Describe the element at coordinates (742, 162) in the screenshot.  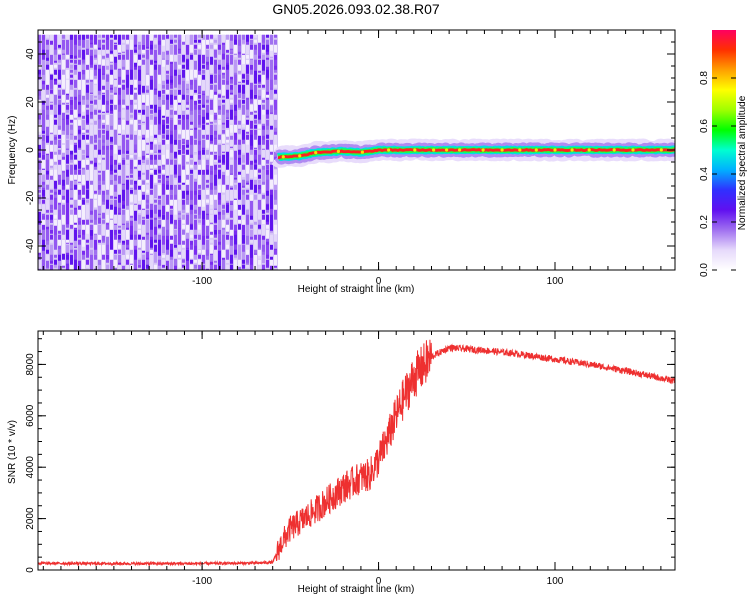
I see `colorbar-label: Normalized spectral amplitude` at that location.